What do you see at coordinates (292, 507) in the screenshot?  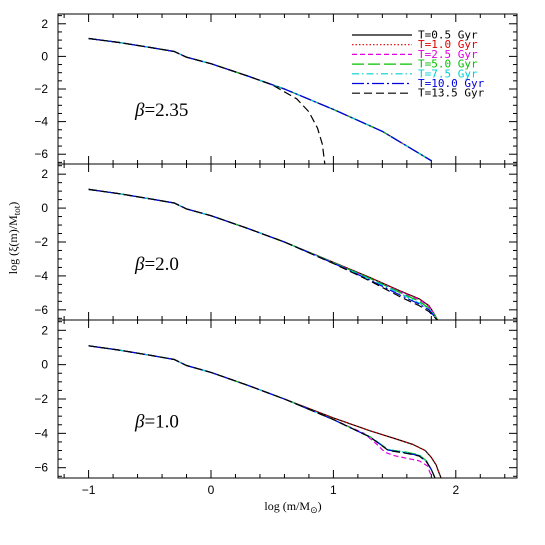 I see `x-axis-title: log (m/M⊙)` at bounding box center [292, 507].